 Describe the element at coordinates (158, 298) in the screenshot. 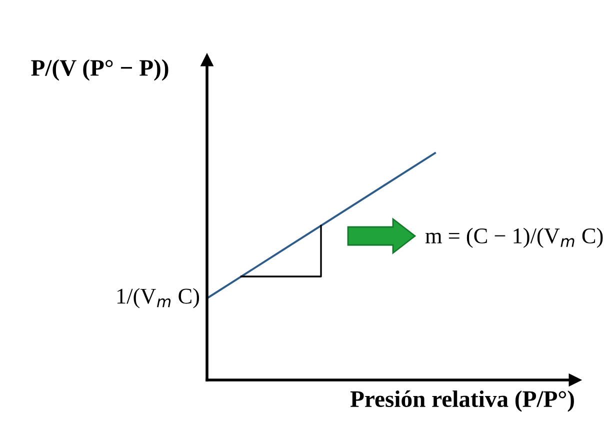

I see `text: 1/(V$_{m}$ C)` at that location.